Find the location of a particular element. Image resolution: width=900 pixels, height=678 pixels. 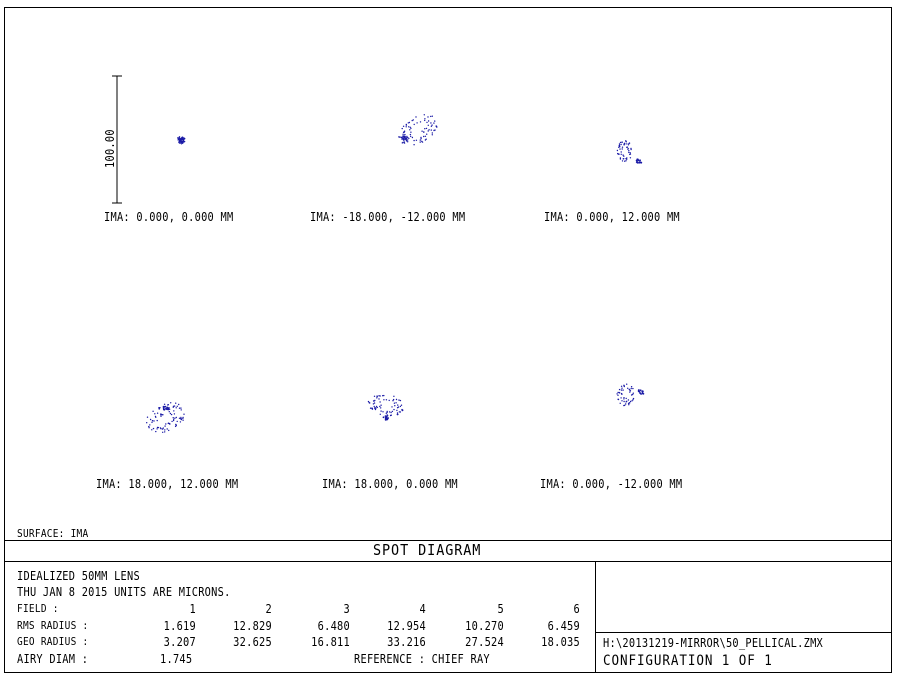

rms-value-1: 1.619 is located at coordinates (179, 626).